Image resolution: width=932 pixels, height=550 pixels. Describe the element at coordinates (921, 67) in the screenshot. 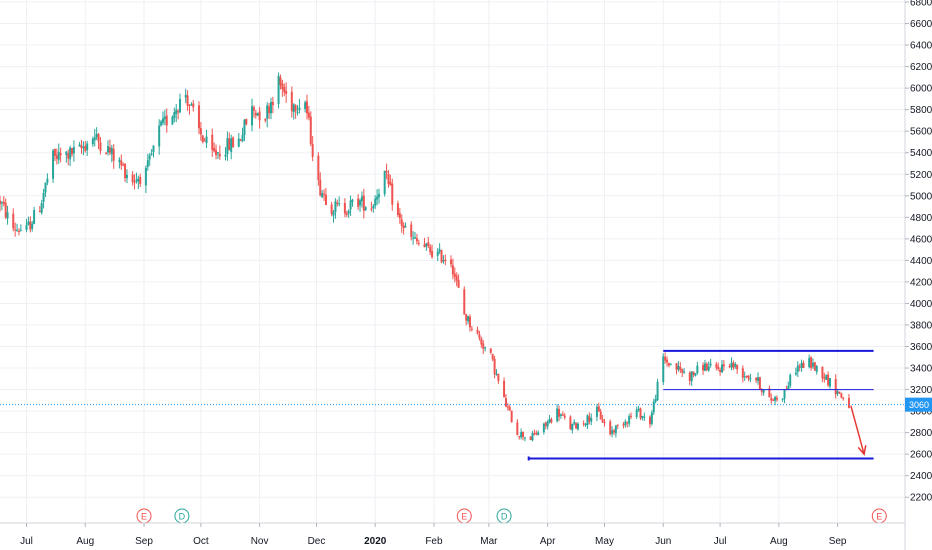

I see `y-tick-label: 6200` at that location.